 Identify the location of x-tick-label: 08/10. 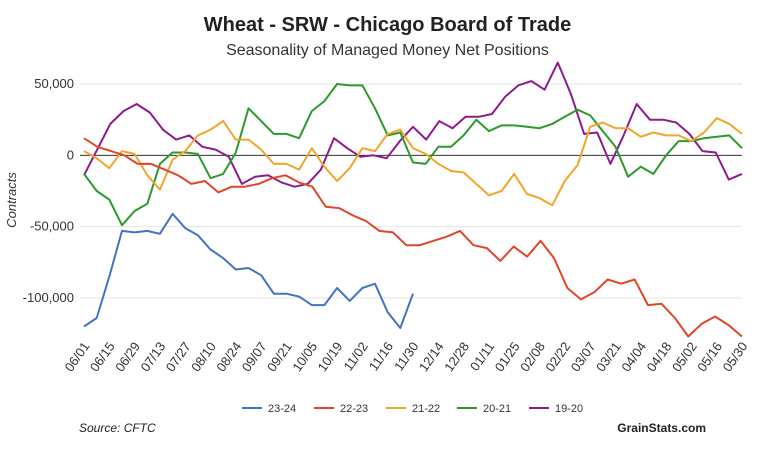
(203, 356).